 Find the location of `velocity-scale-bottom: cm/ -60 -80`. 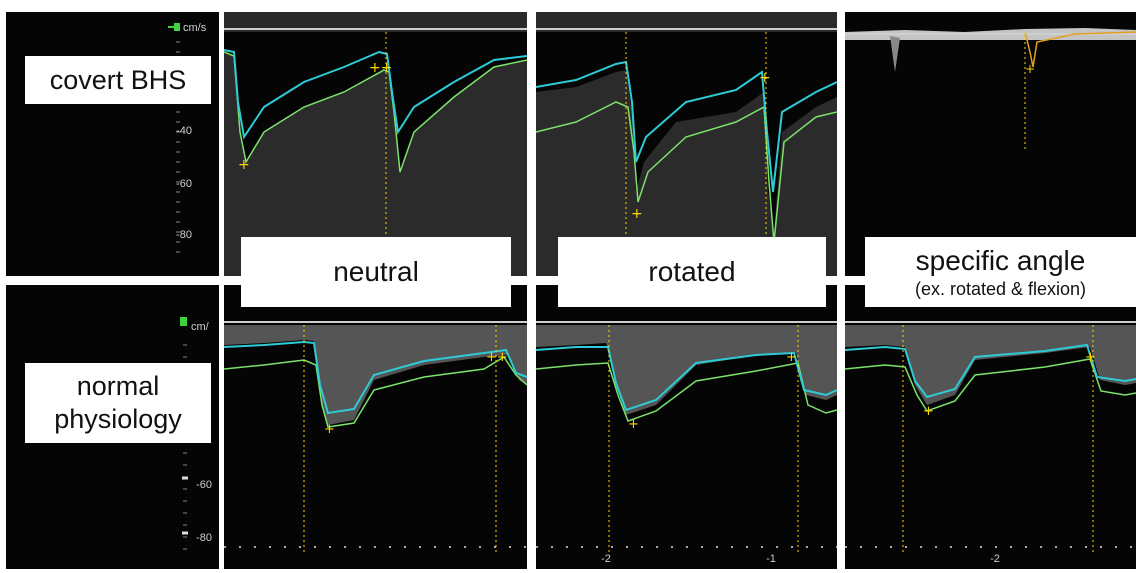

velocity-scale-bottom: cm/ -60 -80 is located at coordinates (196, 433).